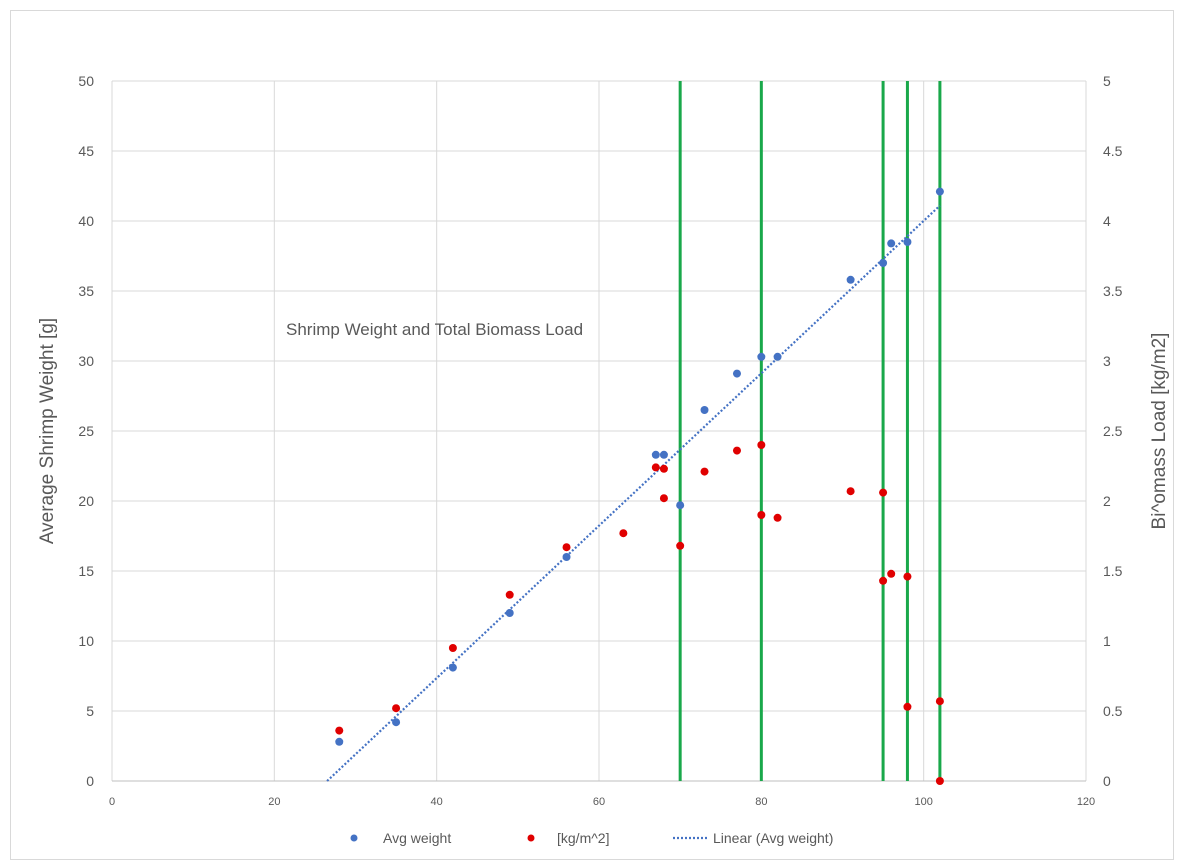 Image resolution: width=1179 pixels, height=863 pixels. Describe the element at coordinates (112, 802) in the screenshot. I see `x-tick-label: 0` at that location.